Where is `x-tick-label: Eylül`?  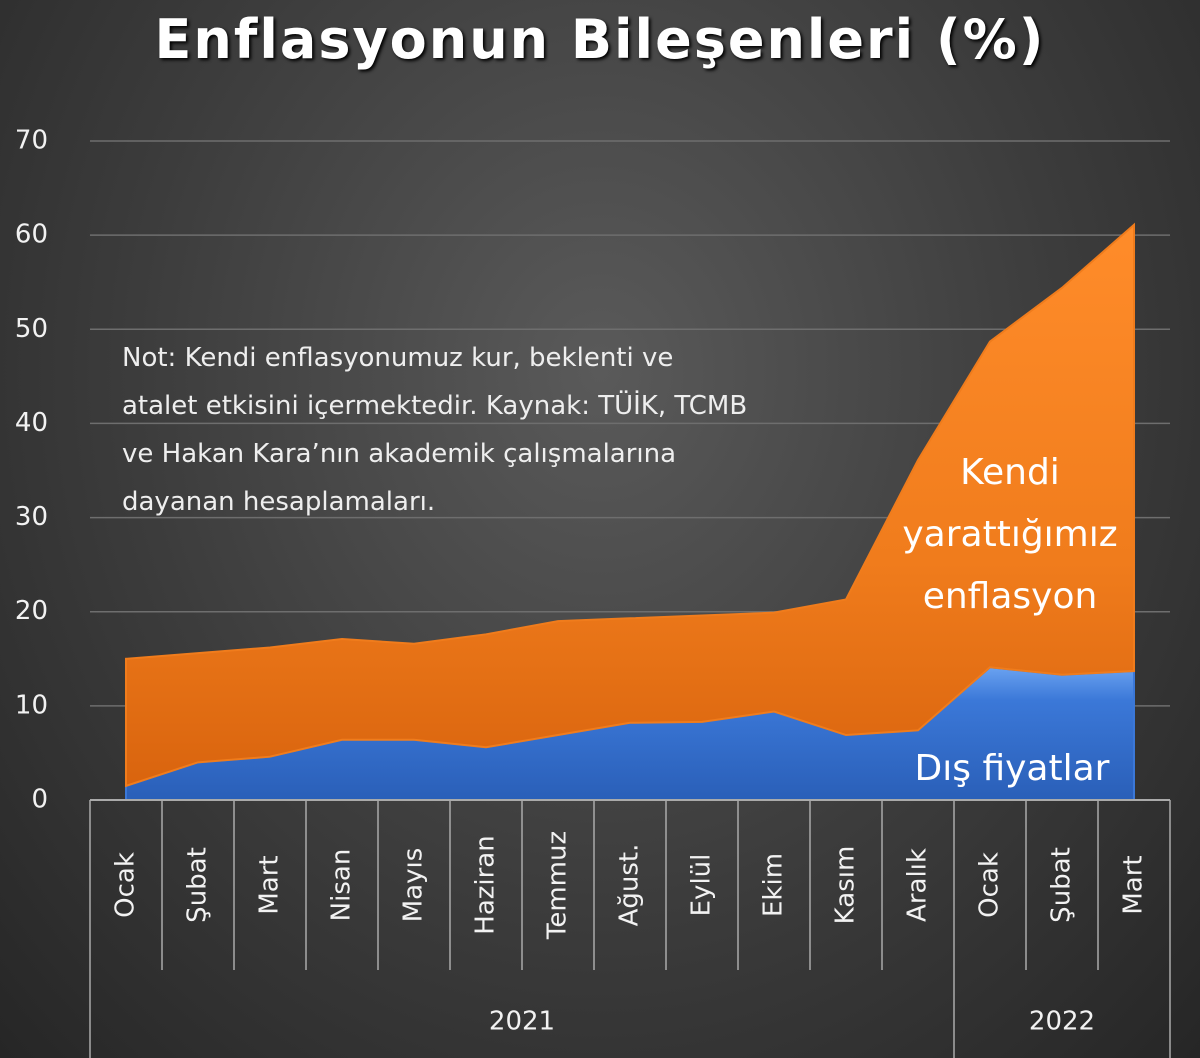
x-tick-label: Eylül is located at coordinates (702, 885).